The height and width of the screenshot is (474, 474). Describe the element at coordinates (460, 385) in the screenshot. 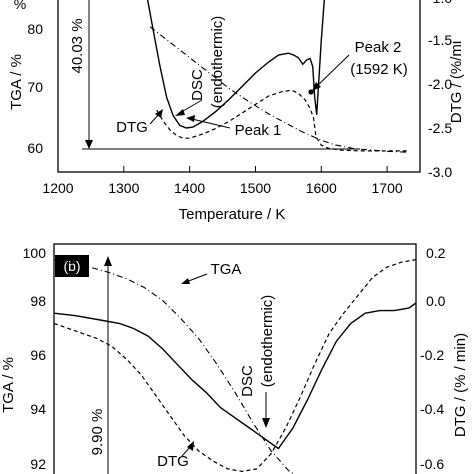

I see `panel-b-y-right-title: DTG / (% / min)` at that location.